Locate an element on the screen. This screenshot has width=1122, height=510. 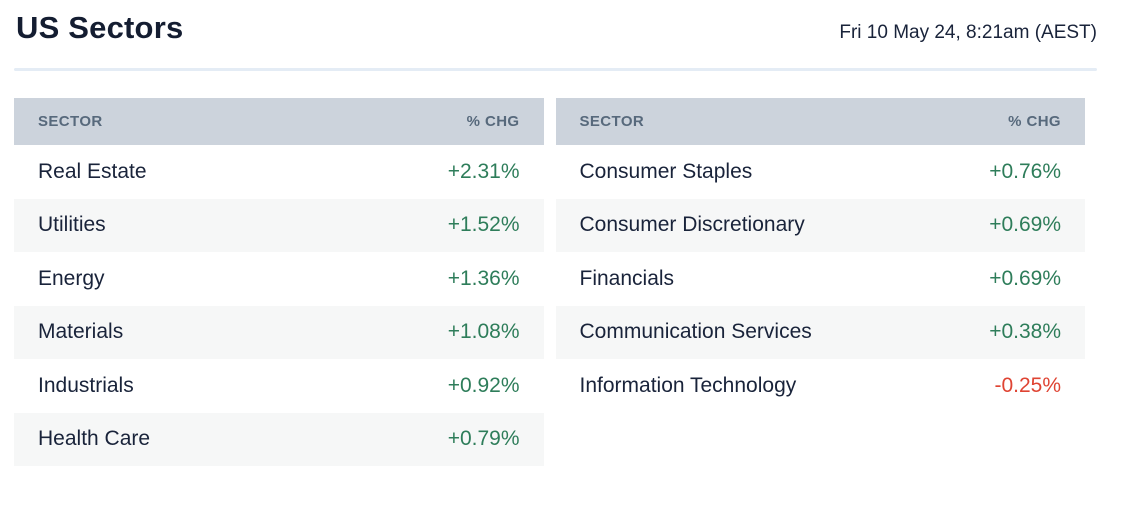
sector-change: +0.76% is located at coordinates (1025, 171).